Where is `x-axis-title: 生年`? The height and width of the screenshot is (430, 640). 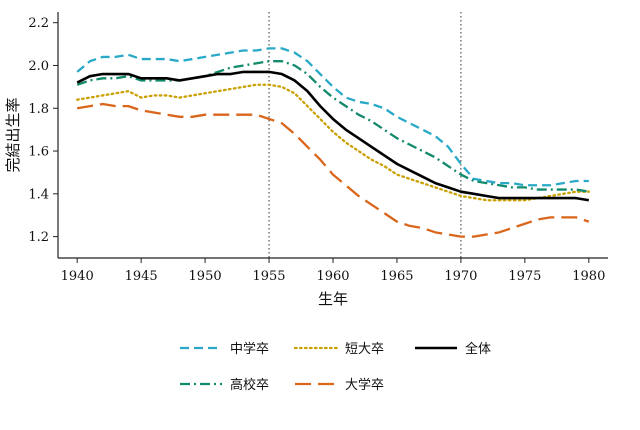
x-axis-title: 生年 is located at coordinates (333, 299).